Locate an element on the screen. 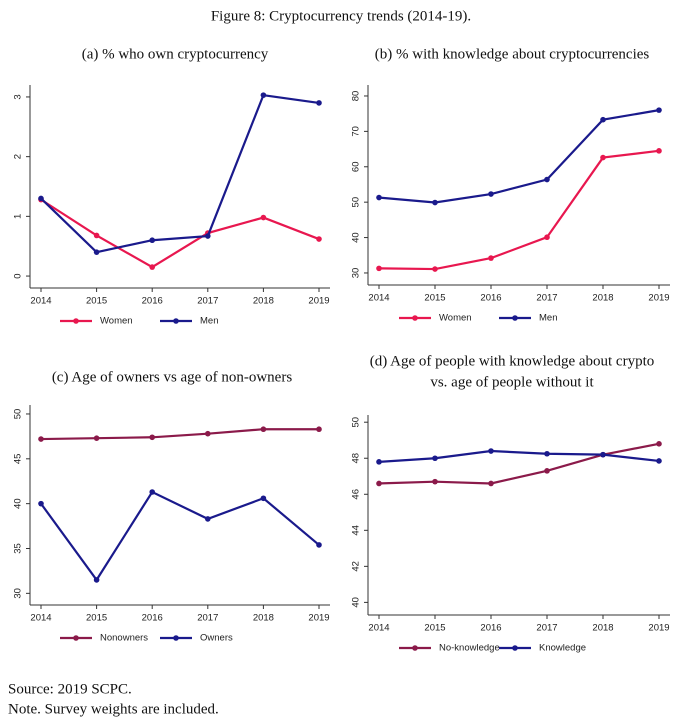 The width and height of the screenshot is (683, 720). chart-title: (a) % who own cryptocurrency is located at coordinates (175, 54).